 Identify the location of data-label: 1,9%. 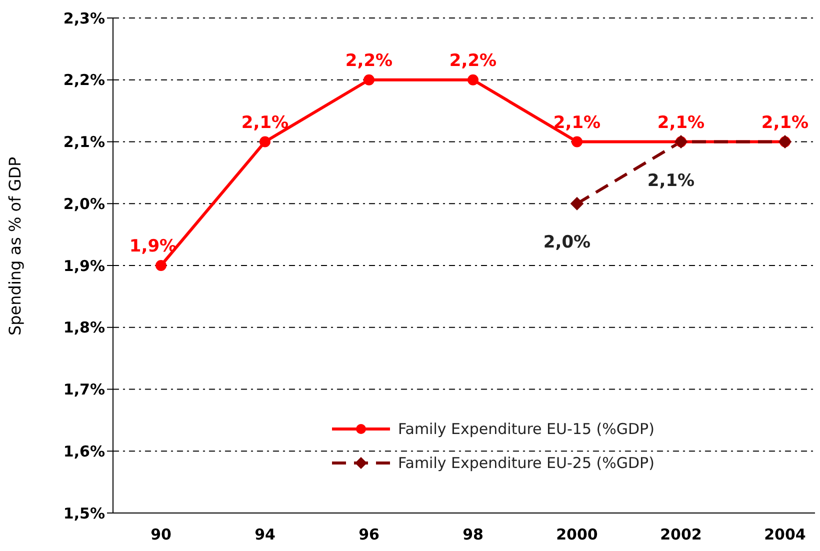
(153, 246).